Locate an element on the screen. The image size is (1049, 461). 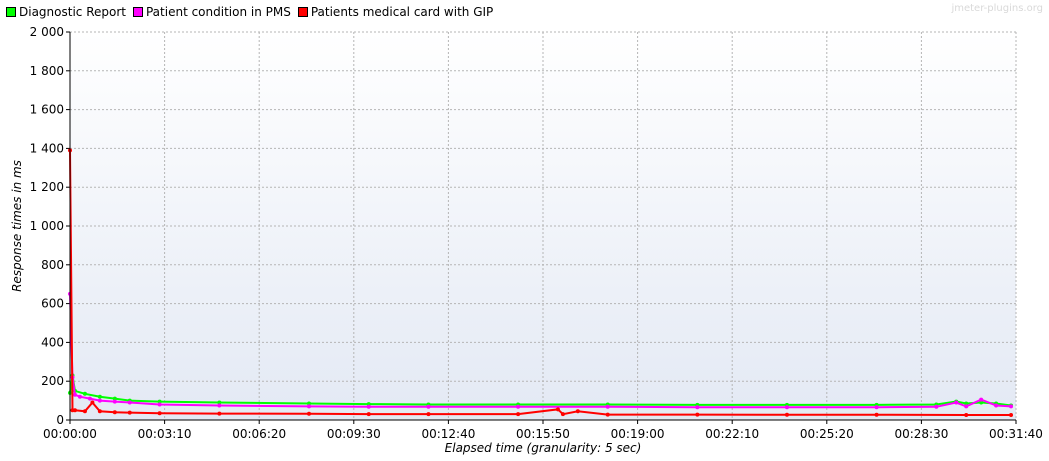
x-tick-label: 00:09:30 is located at coordinates (354, 434).